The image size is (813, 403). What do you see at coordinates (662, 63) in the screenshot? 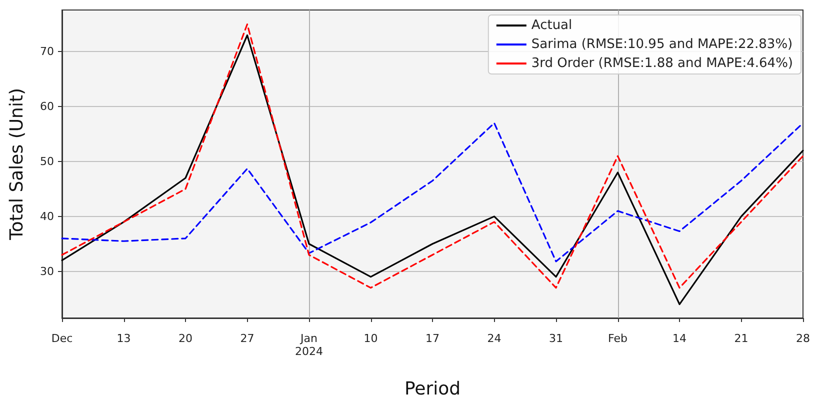
I see `legend-label: 3rd Order (RMSE:1.88 and MAPE:4.64%)` at bounding box center [662, 63].